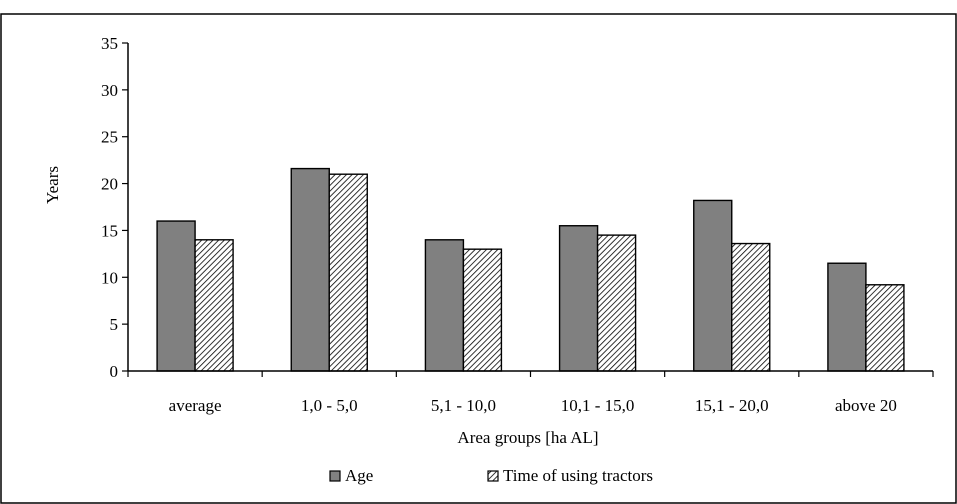  Describe the element at coordinates (114, 371) in the screenshot. I see `y-tick-label: 0` at that location.